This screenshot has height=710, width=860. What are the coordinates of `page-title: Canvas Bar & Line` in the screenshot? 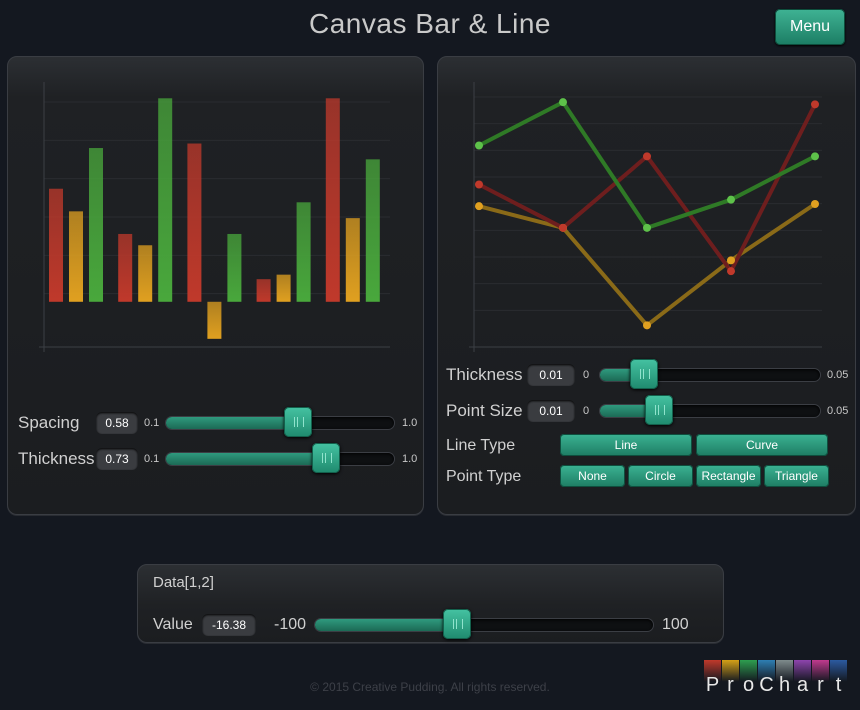 It's located at (430, 23).